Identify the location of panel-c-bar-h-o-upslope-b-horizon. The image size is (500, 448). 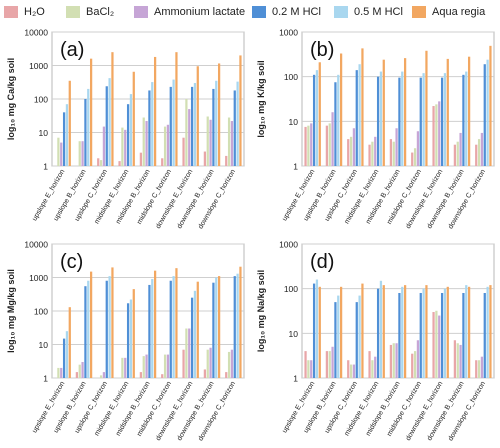
(77, 375).